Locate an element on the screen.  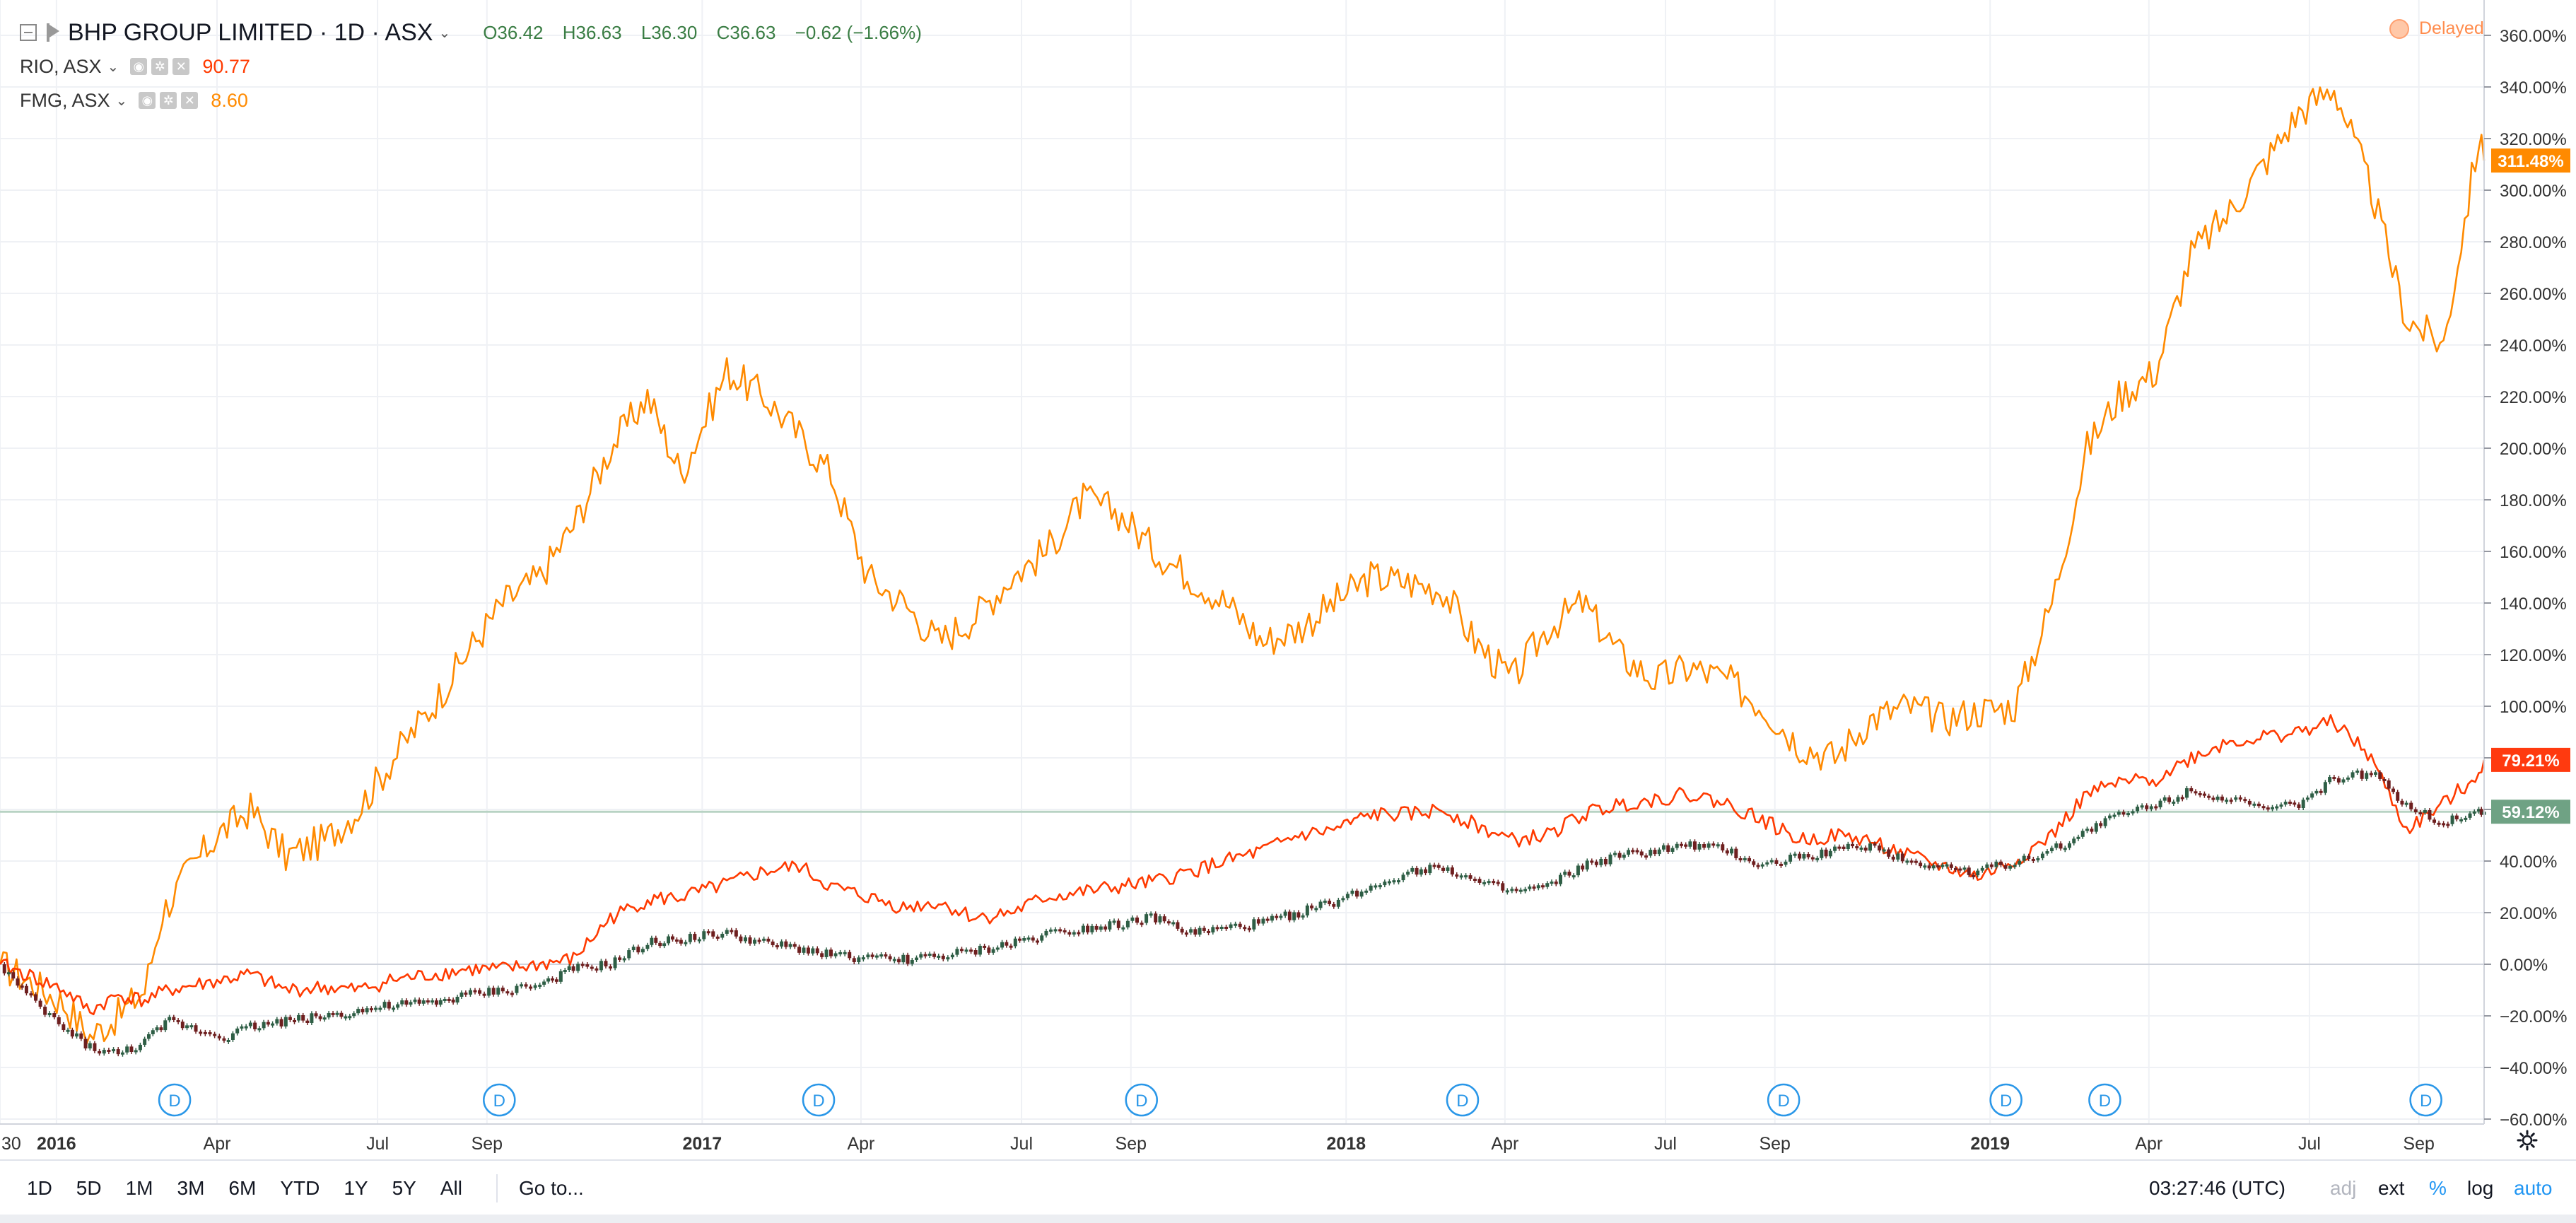
y-tick-label: 340.00% is located at coordinates (2533, 88).